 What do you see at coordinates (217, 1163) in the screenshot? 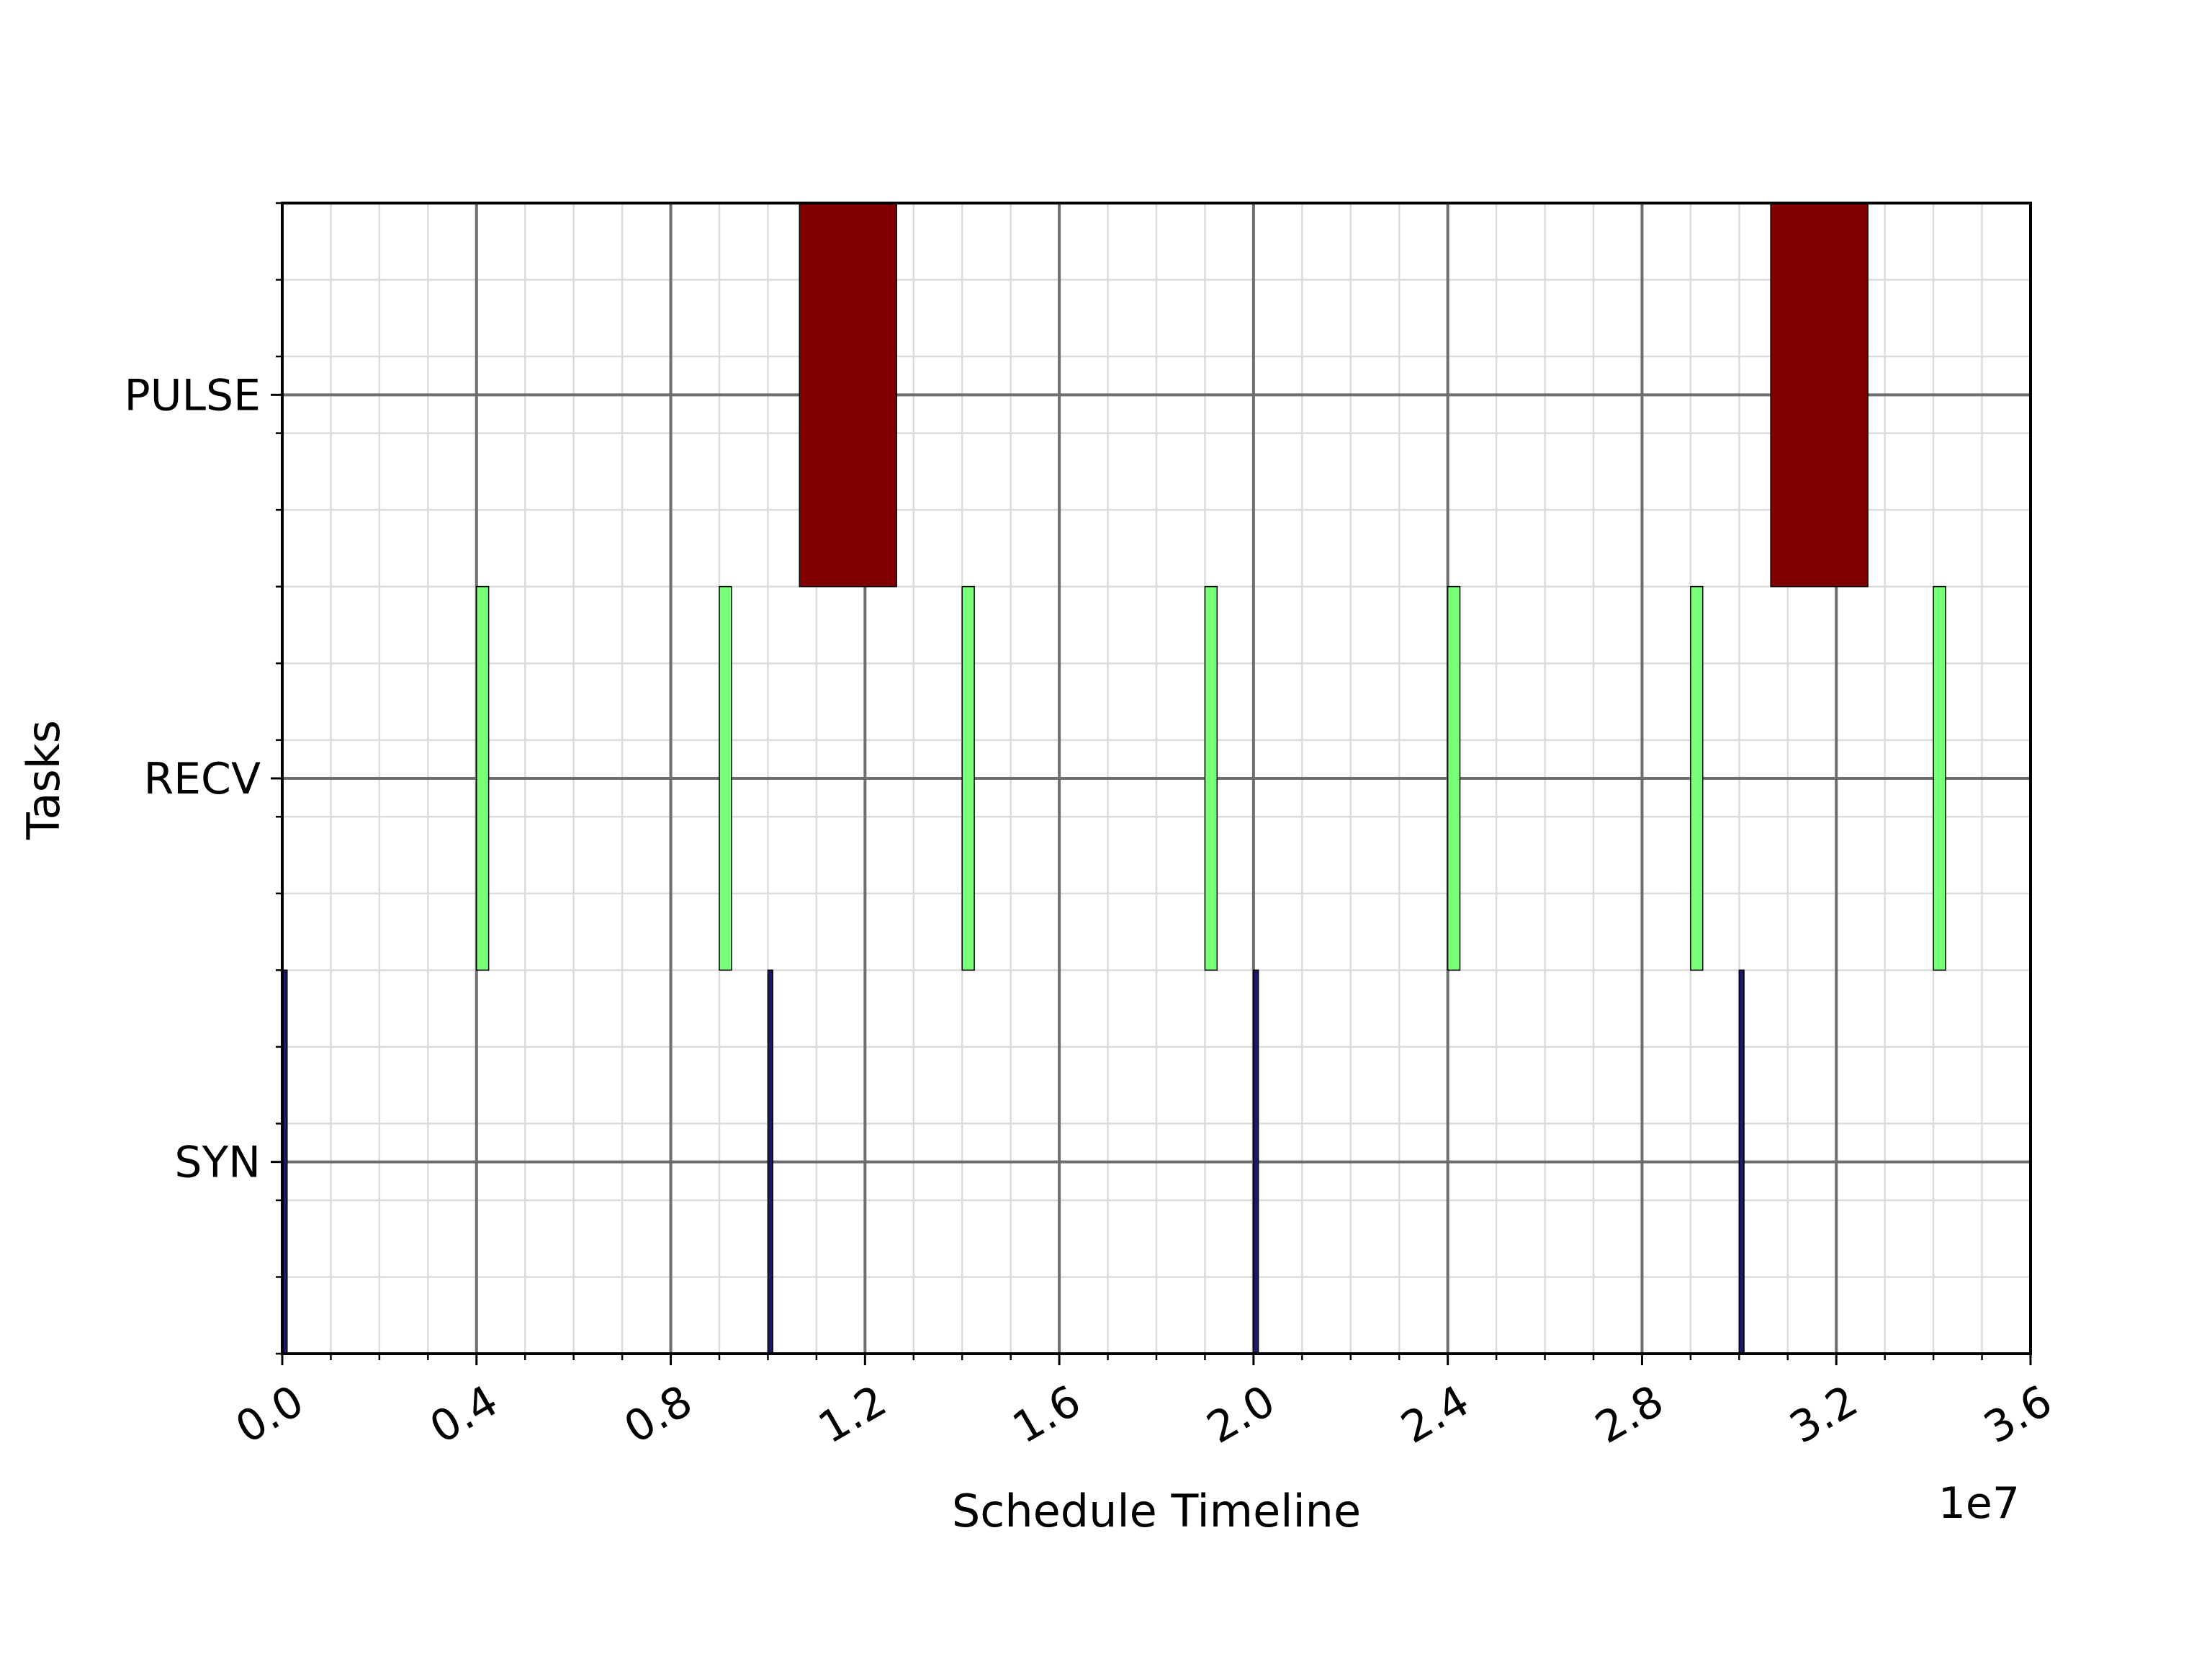
I see `y-tick-label: SYN` at bounding box center [217, 1163].